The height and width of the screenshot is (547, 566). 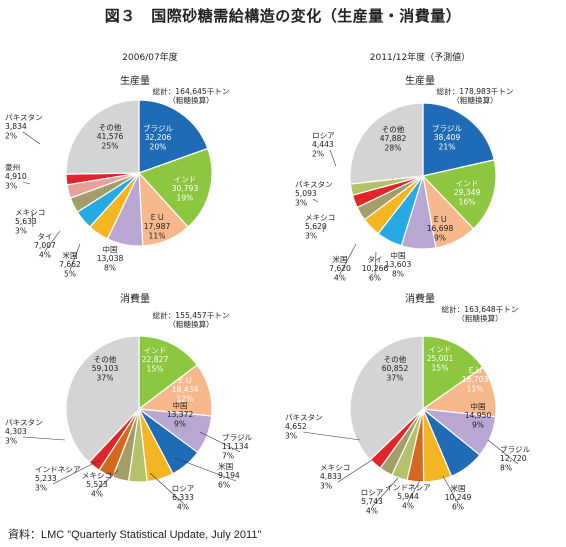 What do you see at coordinates (110, 145) in the screenshot?
I see `slice-label-line: 25%` at bounding box center [110, 145].